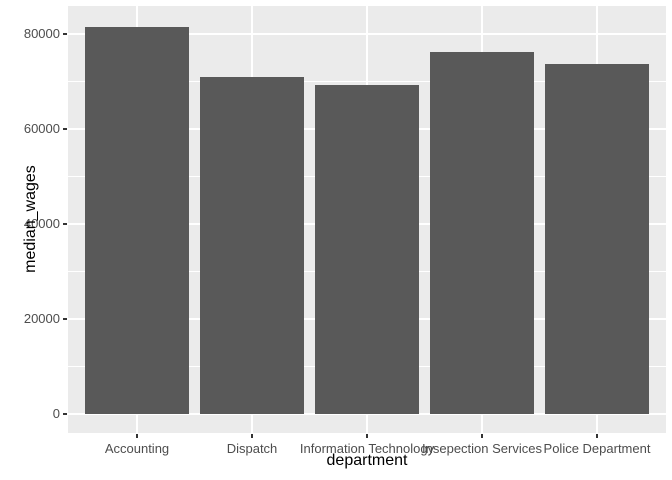 Image resolution: width=672 pixels, height=480 pixels. I want to click on y-axis: 0 20000 40000 60000 80000, so click(33, 219).